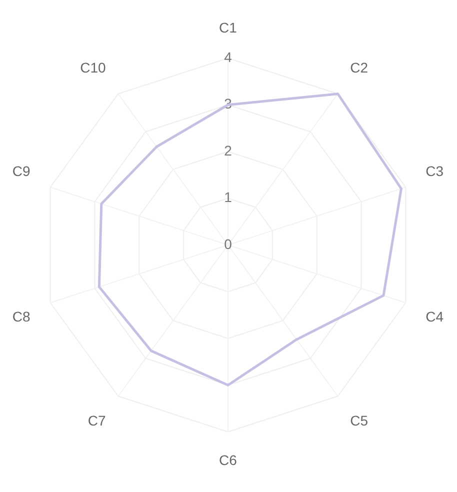 Image resolution: width=457 pixels, height=492 pixels. Describe the element at coordinates (435, 171) in the screenshot. I see `spoke-label: C3` at that location.